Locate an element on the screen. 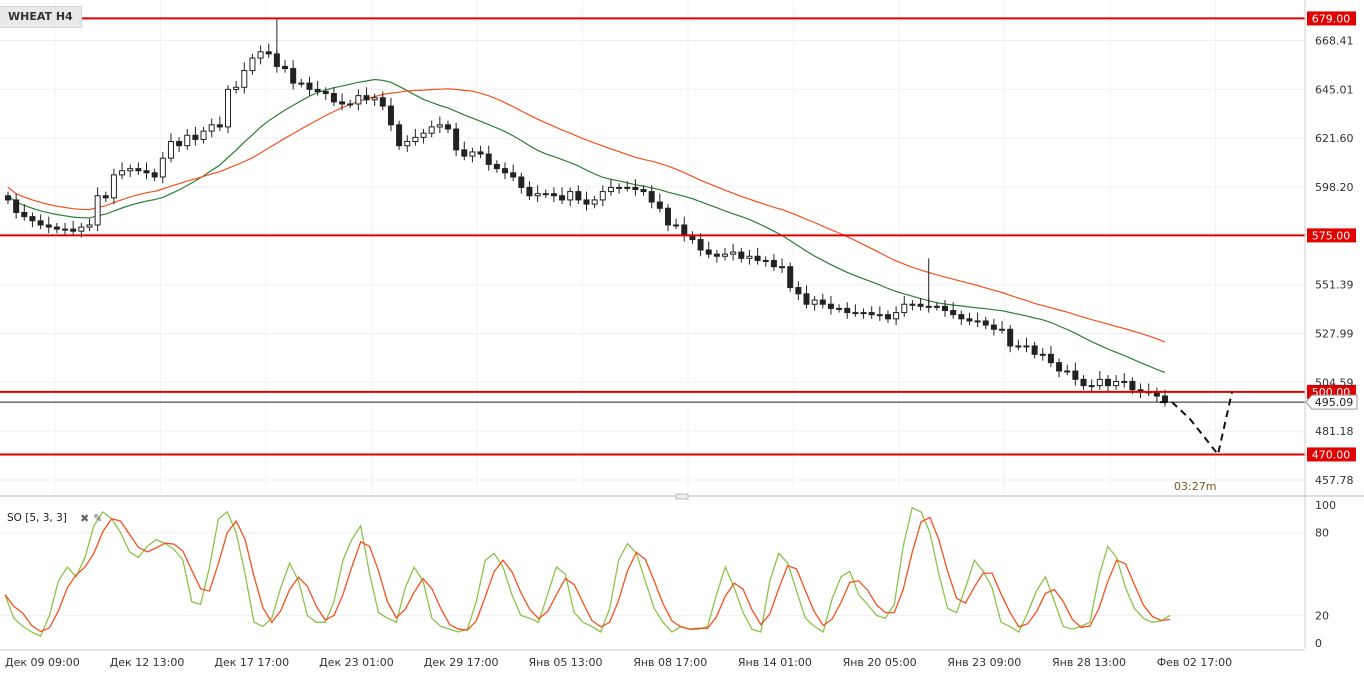 The width and height of the screenshot is (1364, 674). indicator-controls: ✖ ✎ is located at coordinates (93, 518).